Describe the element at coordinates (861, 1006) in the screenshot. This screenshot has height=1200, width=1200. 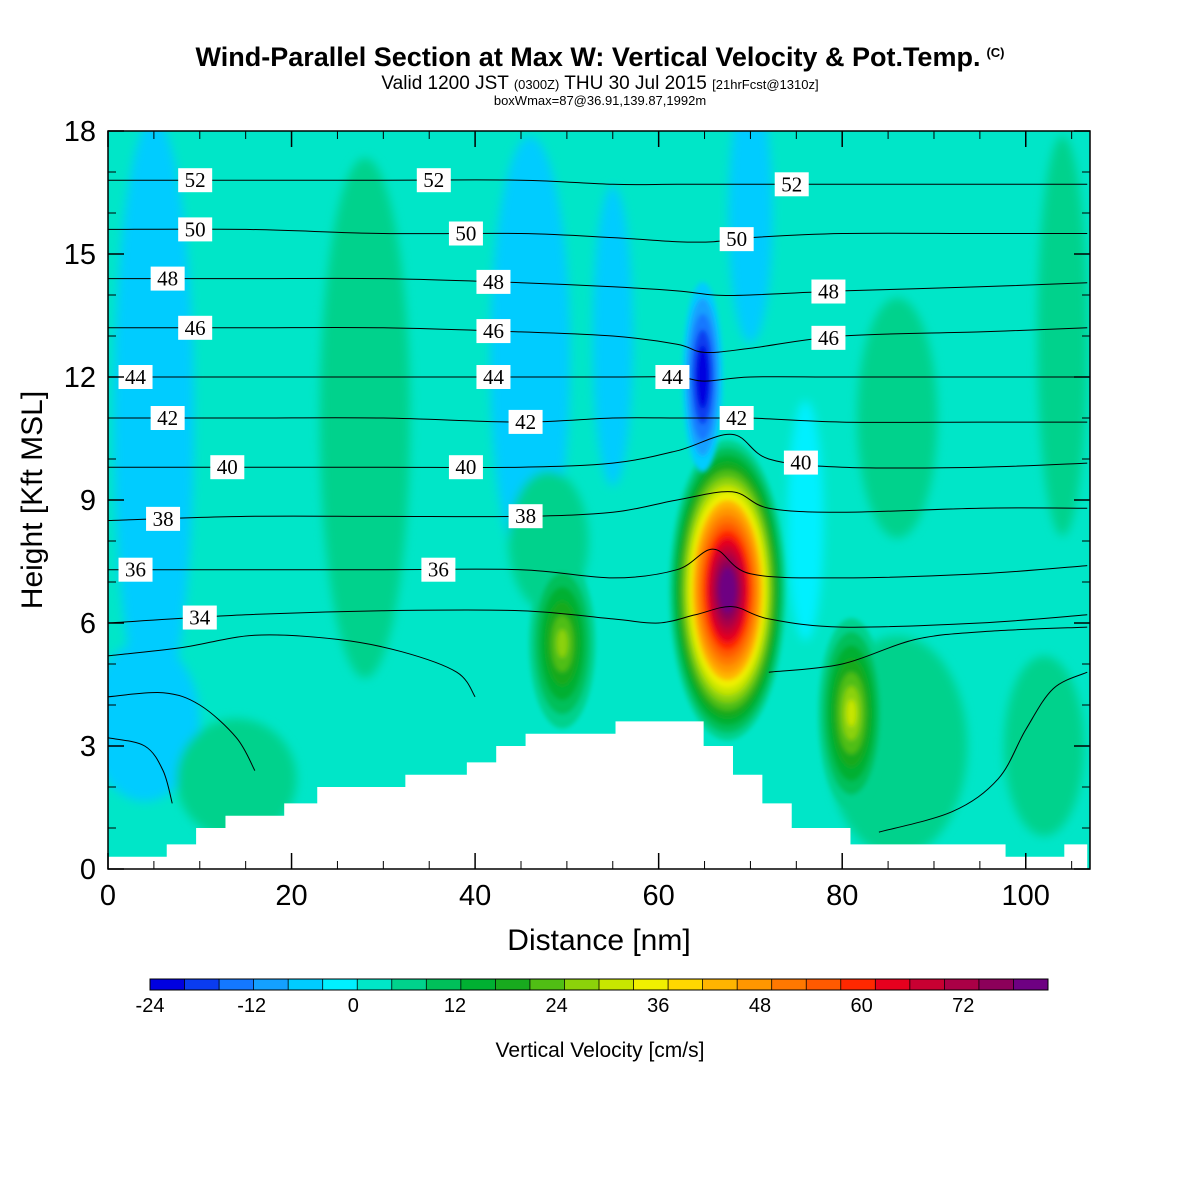
I see `colorbar-tick-label: 60` at that location.